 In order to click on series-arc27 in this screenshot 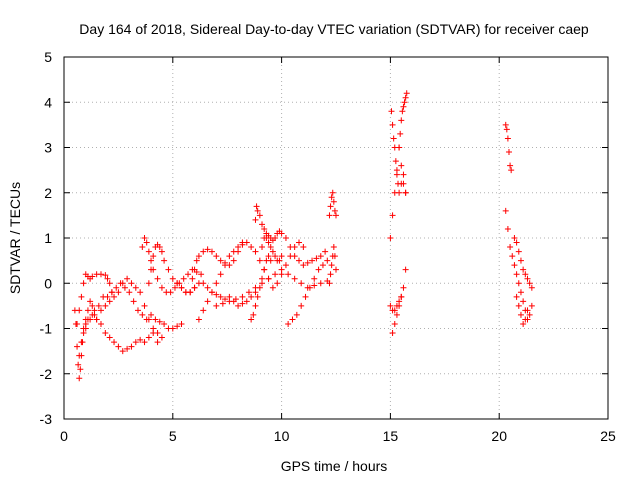, I will do `click(522, 310)`.